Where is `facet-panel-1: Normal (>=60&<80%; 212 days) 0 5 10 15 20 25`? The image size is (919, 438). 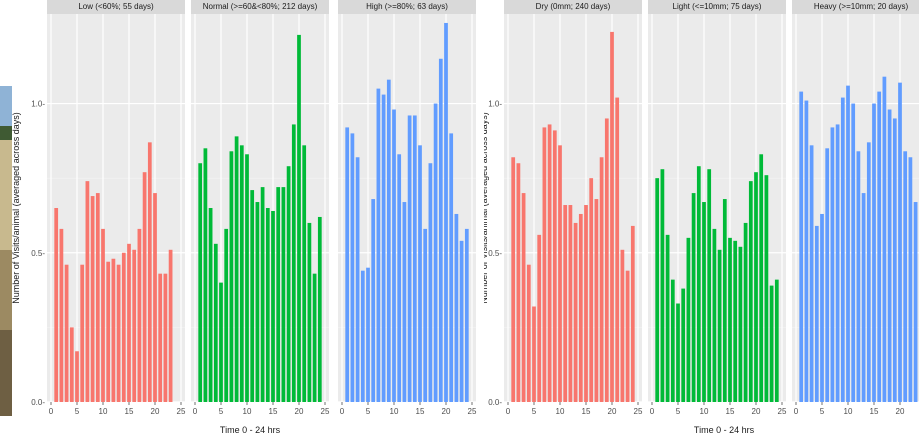 facet-panel-1: Normal (>=60&<80%; 212 days) 0 5 10 15 20 25 is located at coordinates (260, 208).